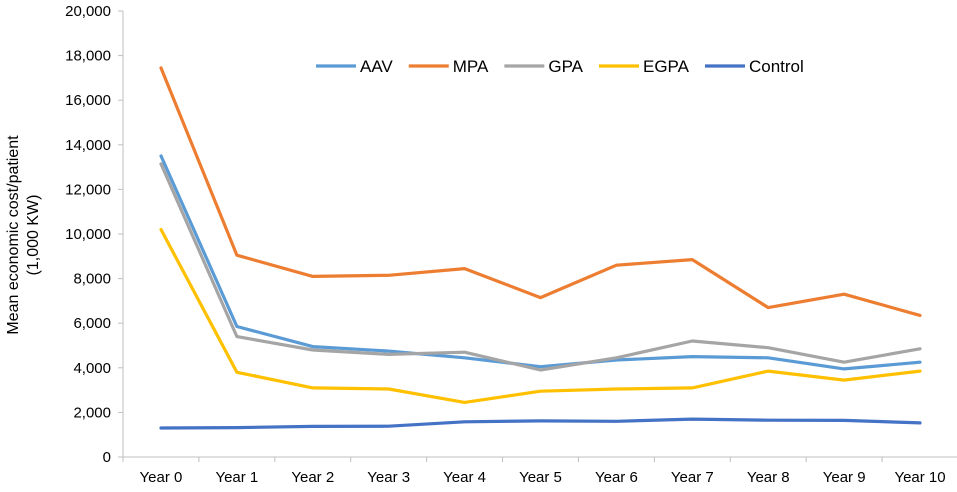 Image resolution: width=957 pixels, height=492 pixels. I want to click on y-tick-label: 4,000, so click(92, 368).